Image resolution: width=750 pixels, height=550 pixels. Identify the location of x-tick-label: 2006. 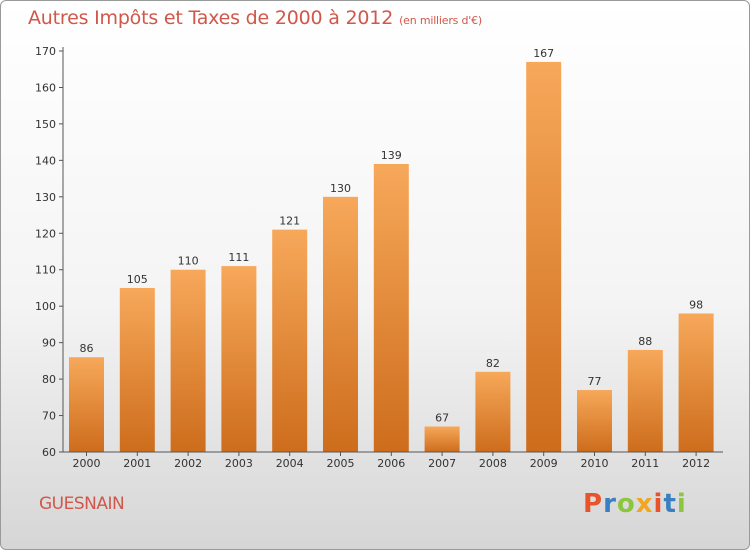
(391, 463).